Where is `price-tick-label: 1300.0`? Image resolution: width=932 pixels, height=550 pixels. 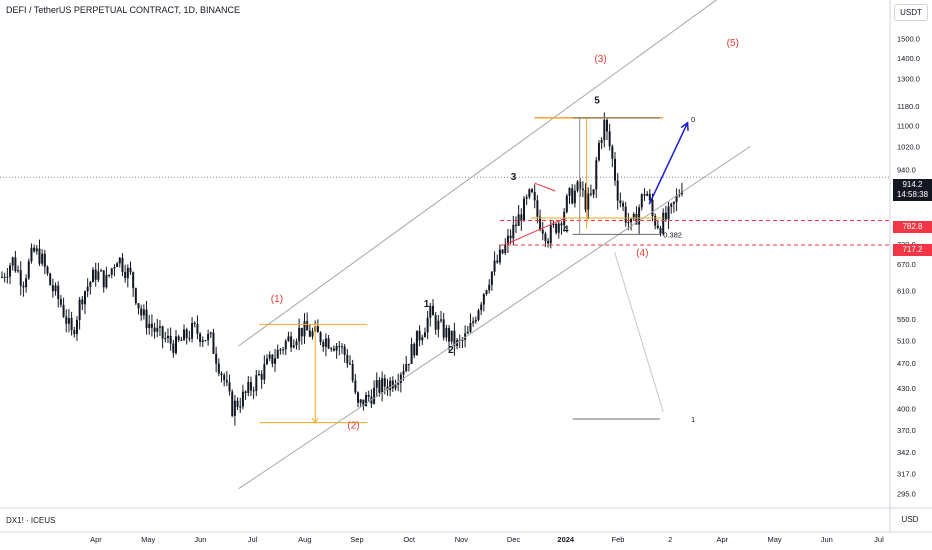 price-tick-label: 1300.0 is located at coordinates (908, 79).